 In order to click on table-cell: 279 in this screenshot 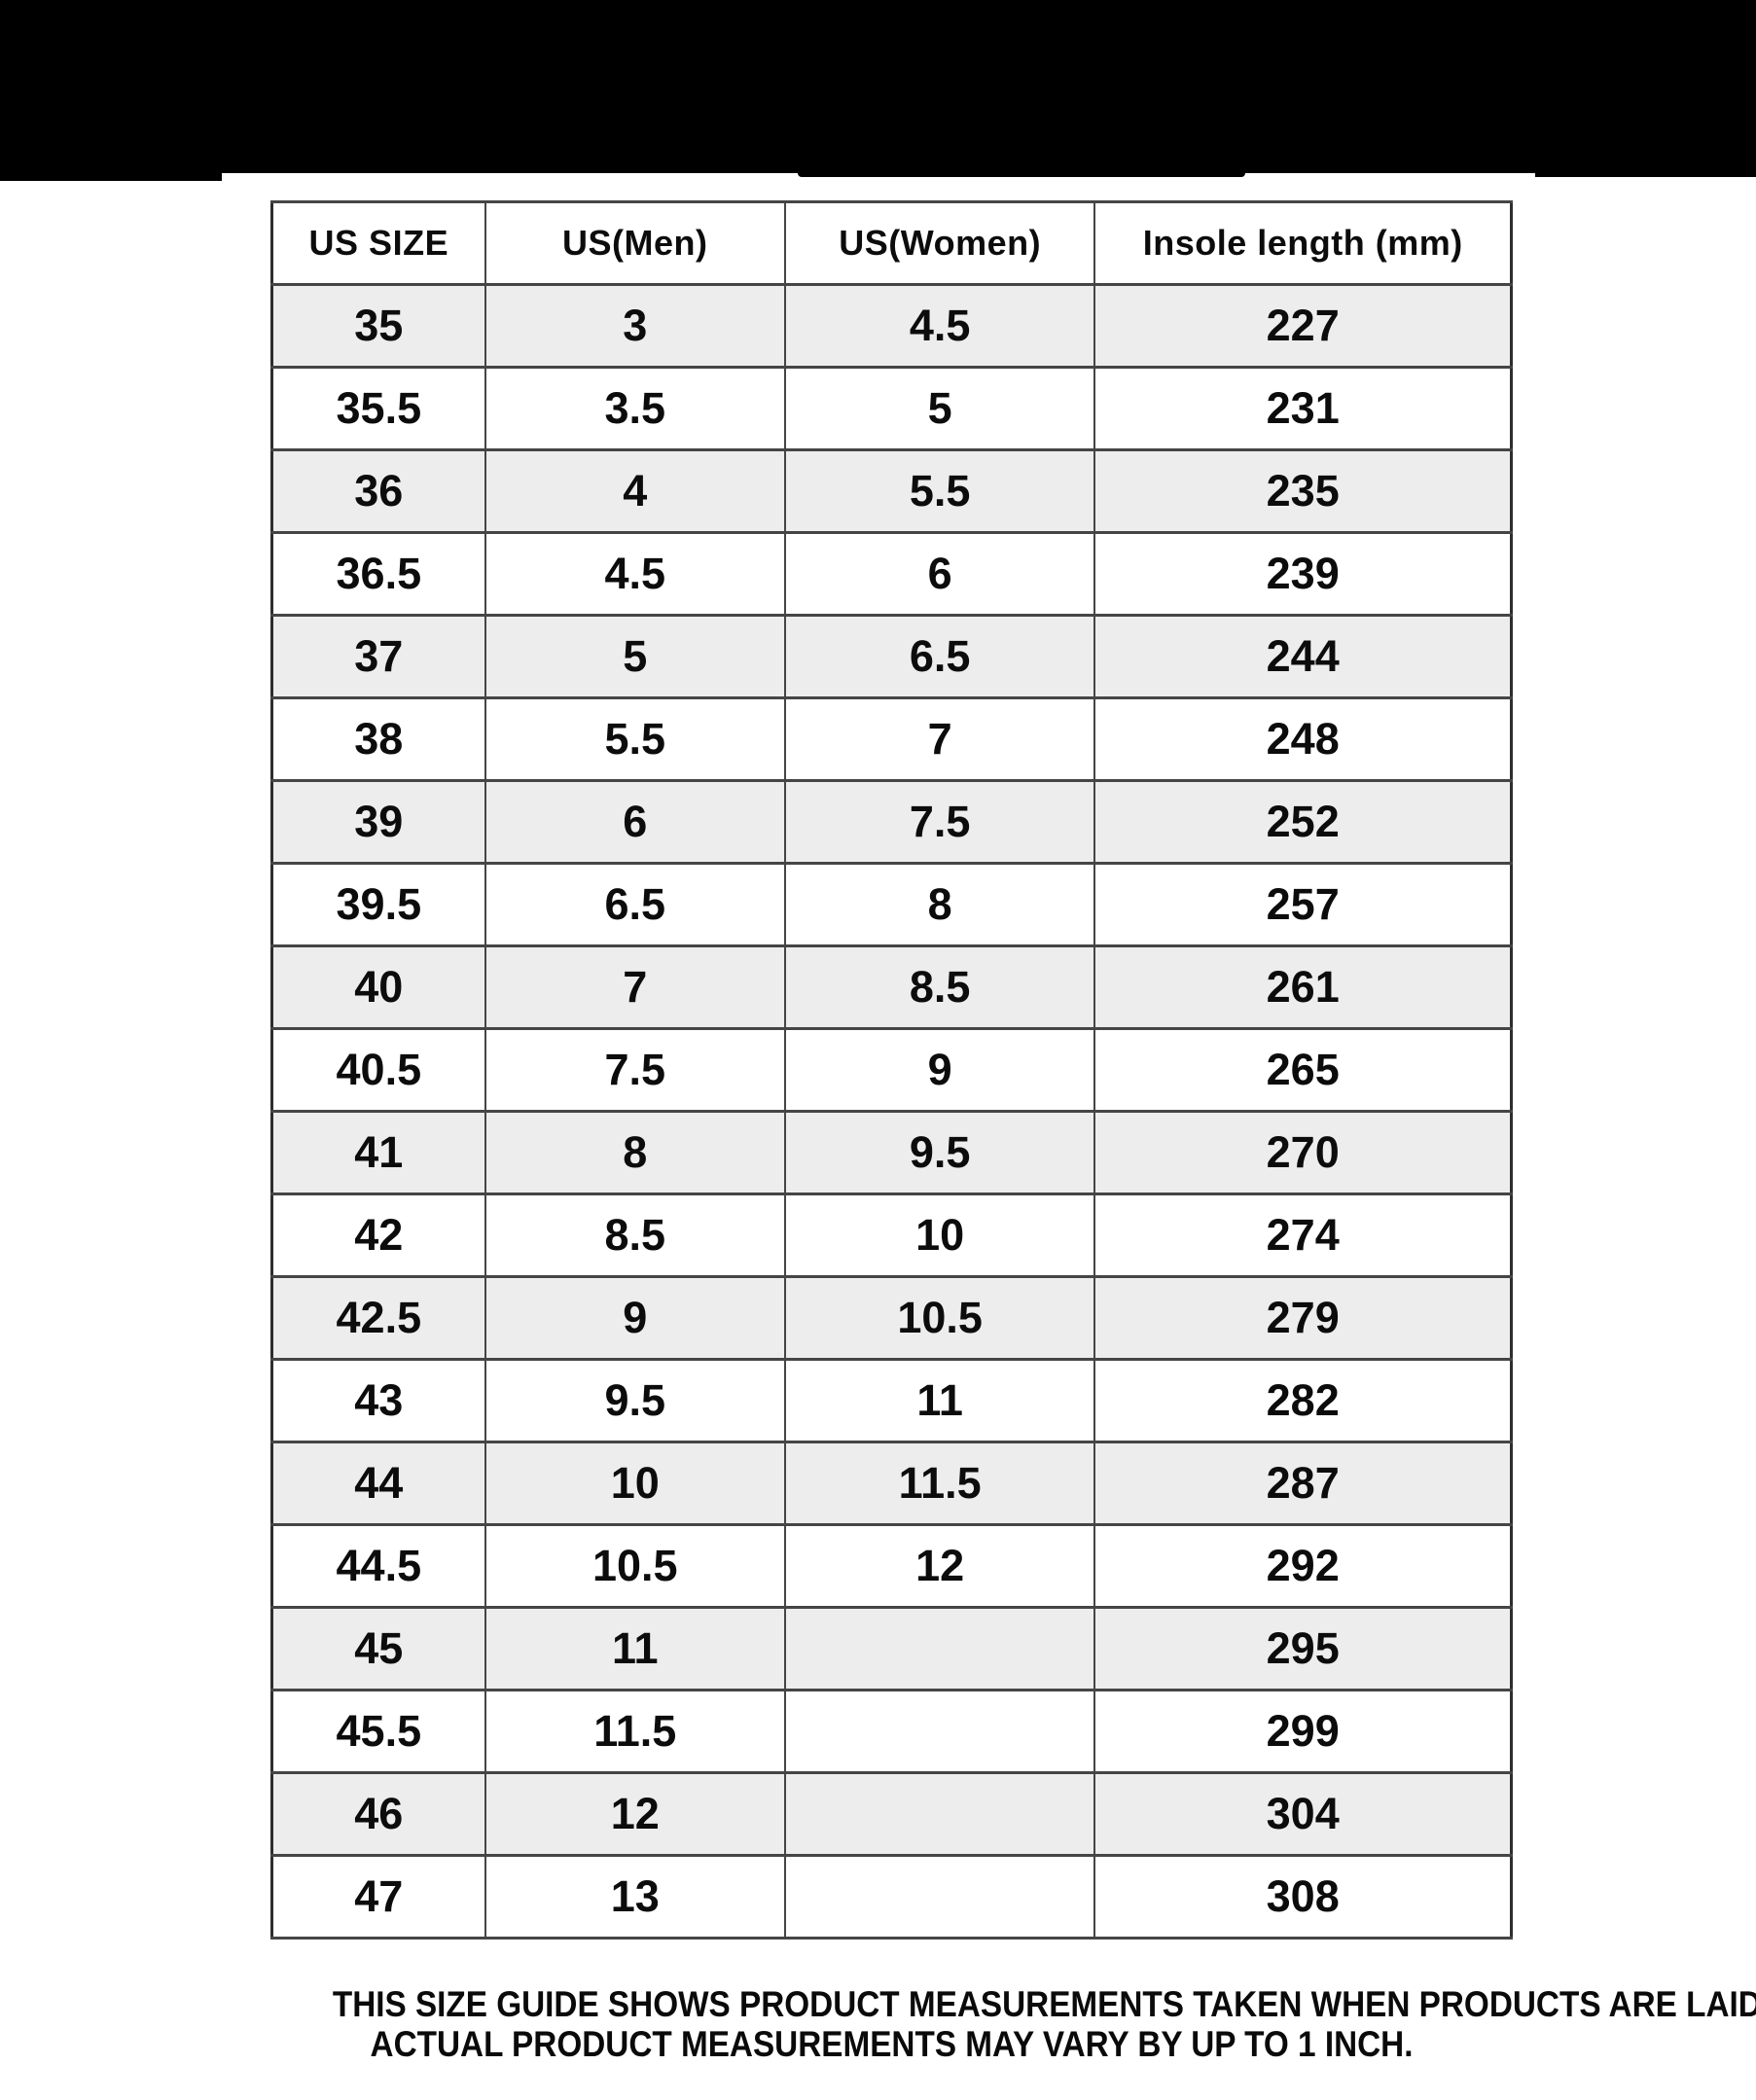, I will do `click(1303, 1318)`.